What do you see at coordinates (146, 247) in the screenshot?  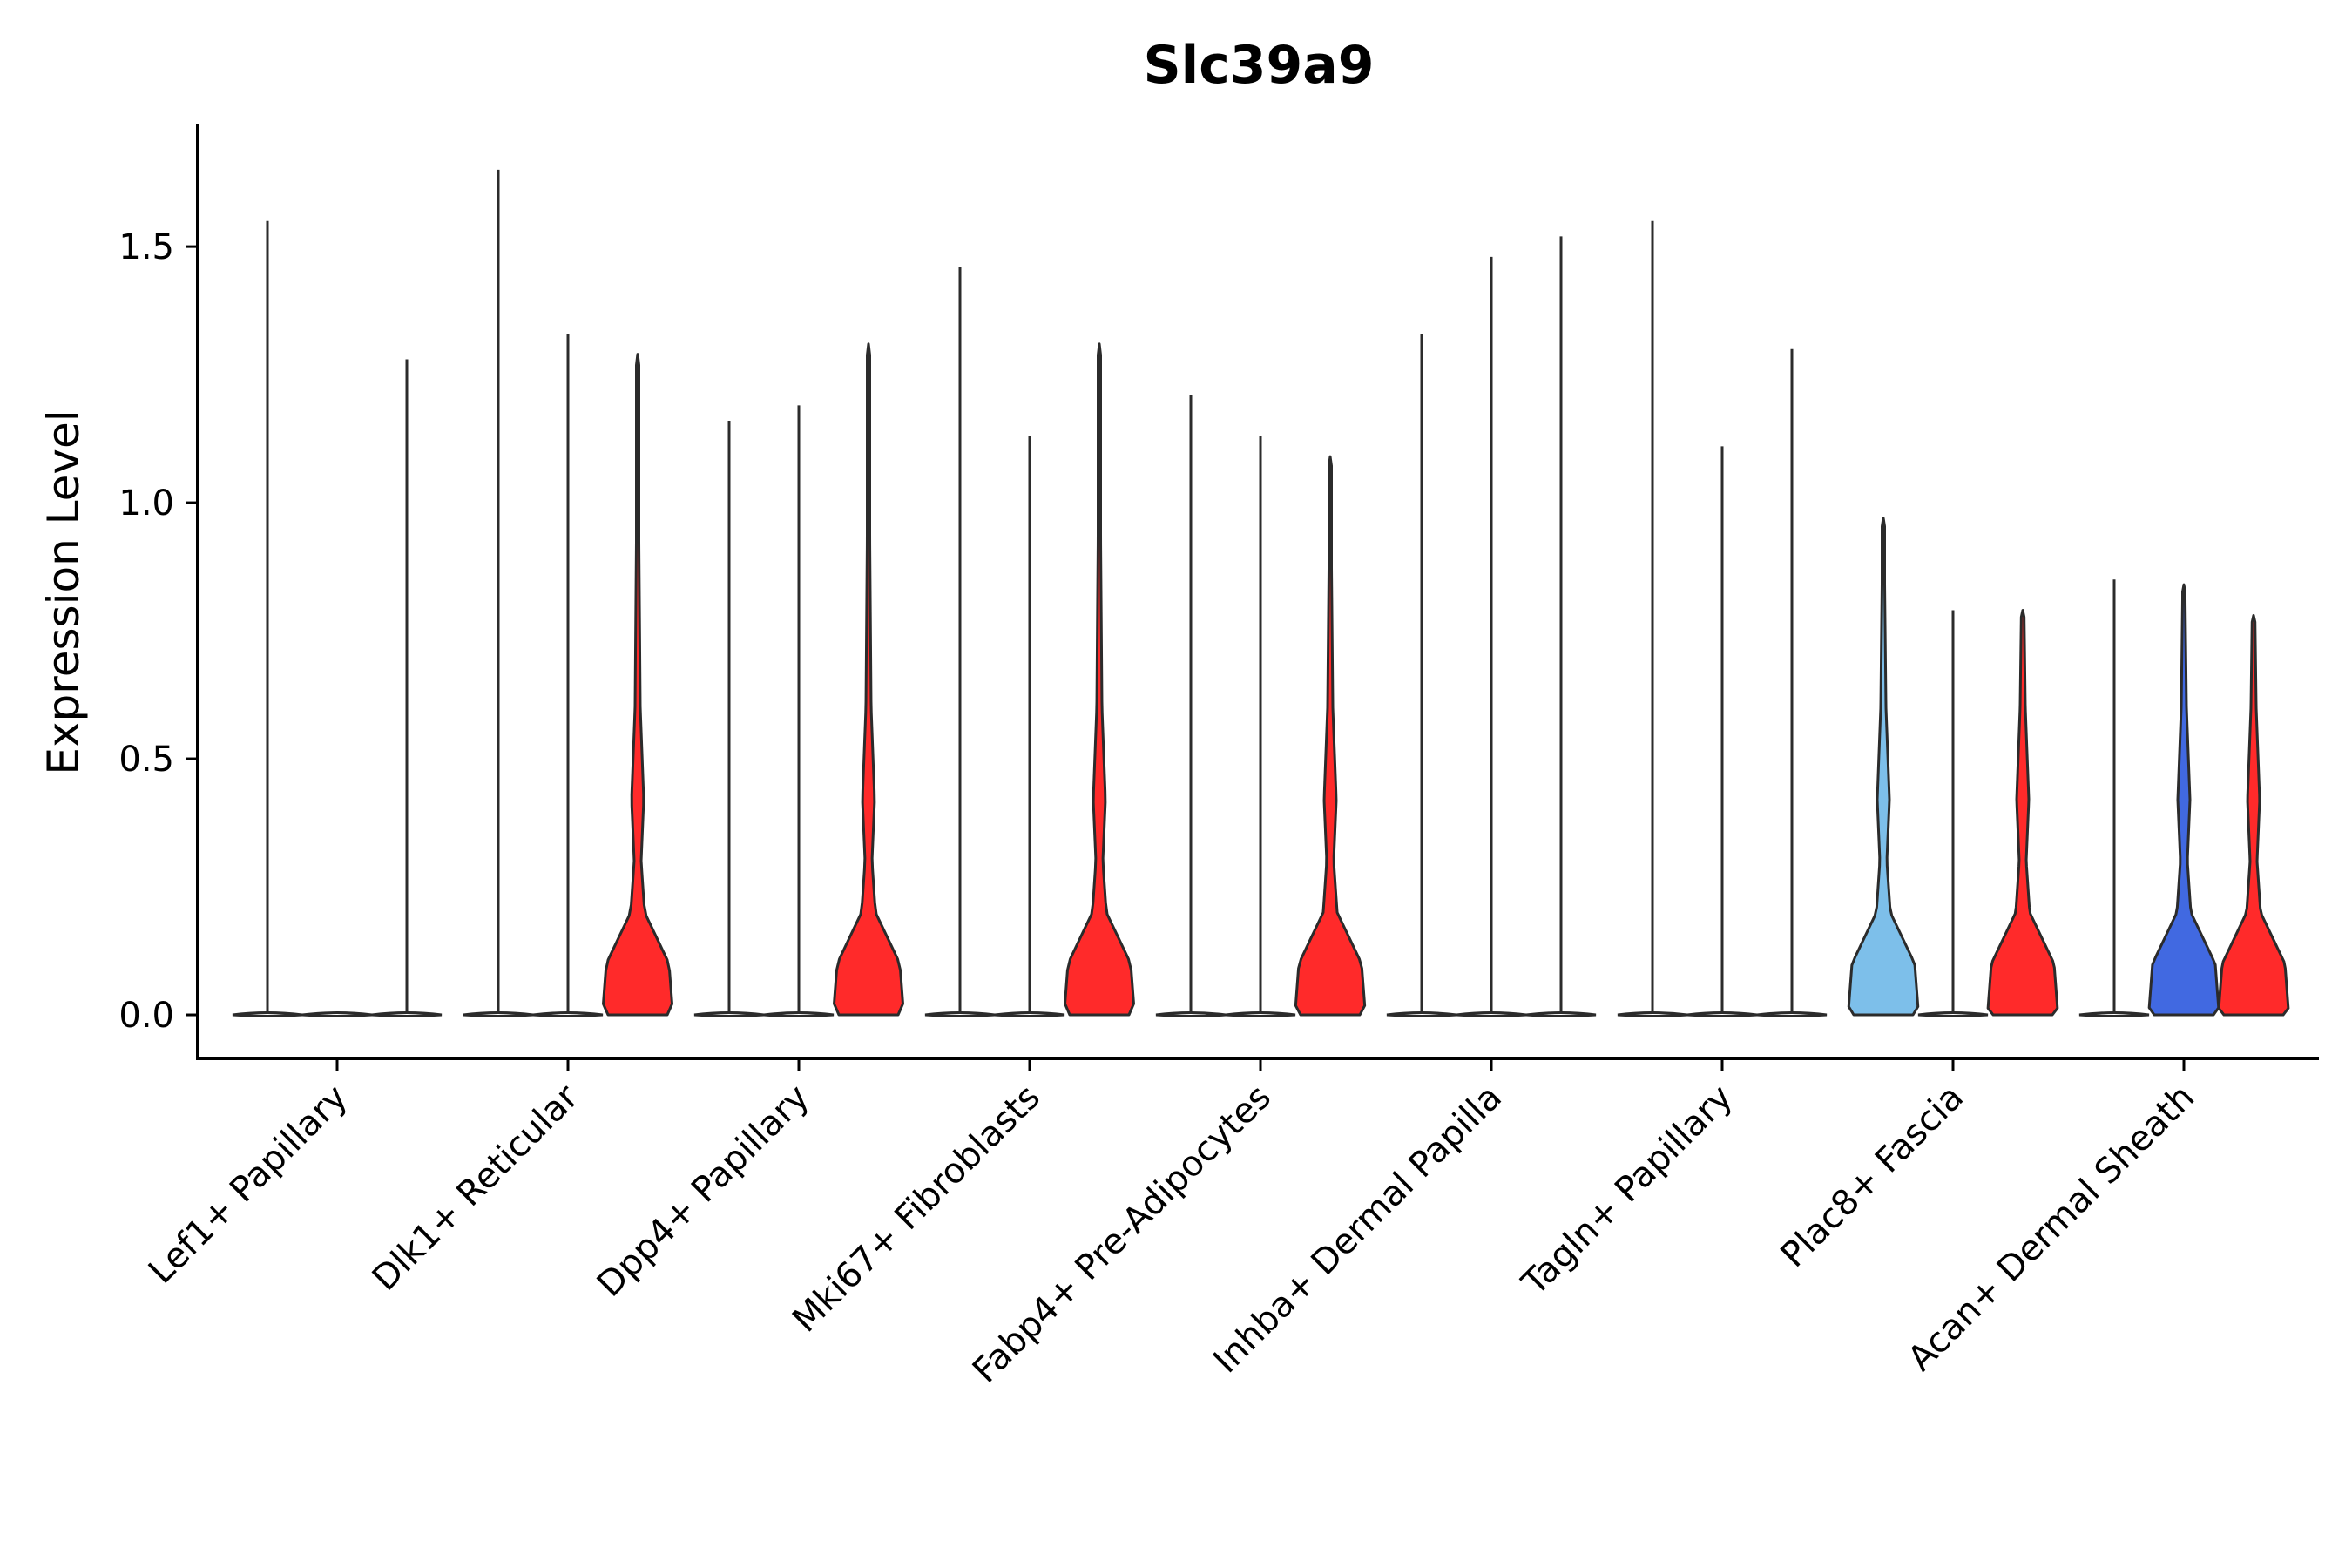 I see `y-tick-label: 1.5` at bounding box center [146, 247].